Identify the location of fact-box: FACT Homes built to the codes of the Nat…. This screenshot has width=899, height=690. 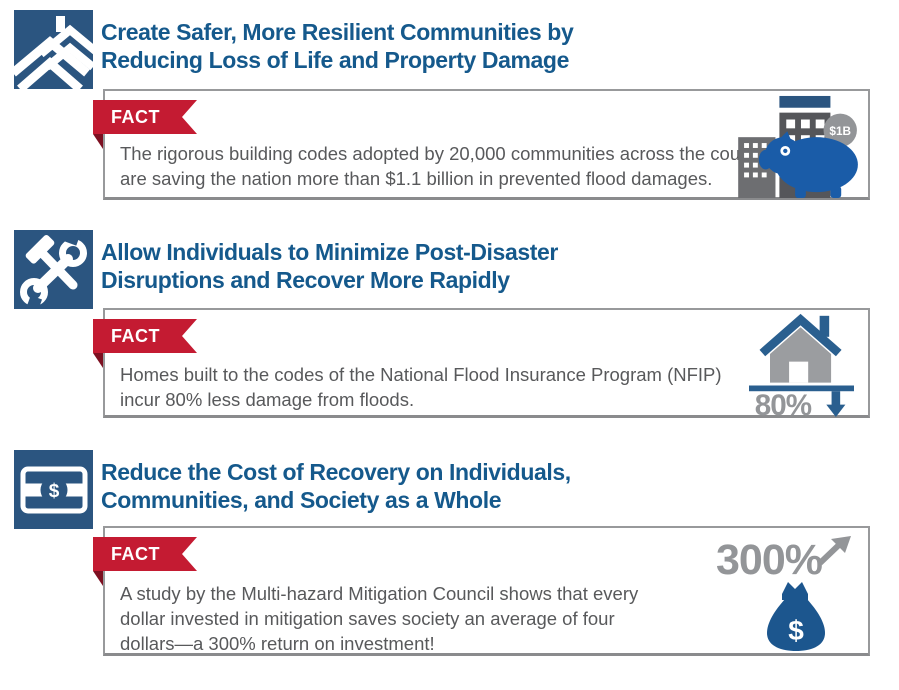
(481, 363).